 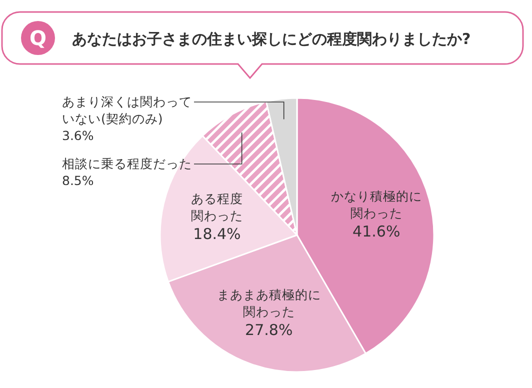 What do you see at coordinates (38, 38) in the screenshot?
I see `q-icon: Q` at bounding box center [38, 38].